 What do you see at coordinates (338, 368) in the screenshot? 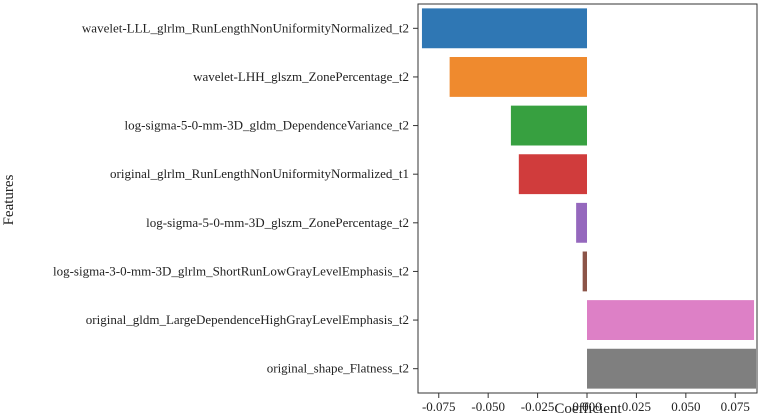
I see `category-label: original_shape_Flatness_t2` at bounding box center [338, 368].